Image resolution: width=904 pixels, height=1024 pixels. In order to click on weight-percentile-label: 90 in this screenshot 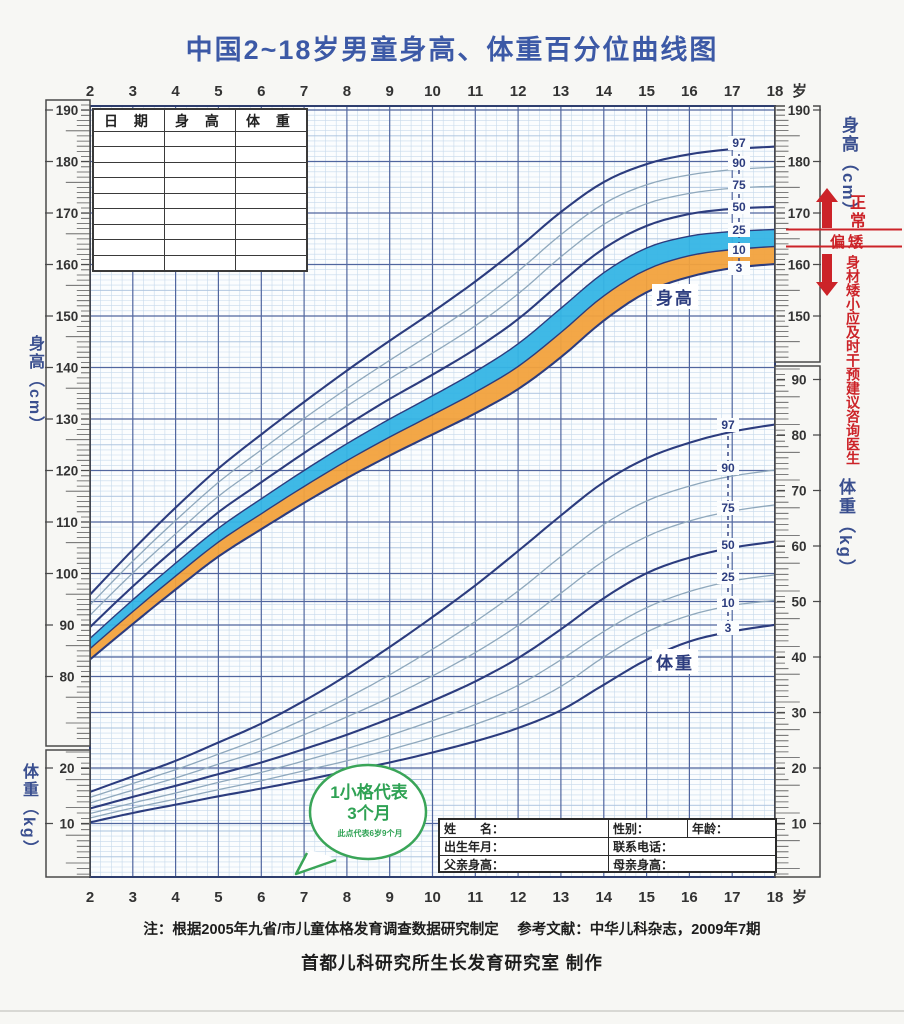, I will do `click(728, 468)`.